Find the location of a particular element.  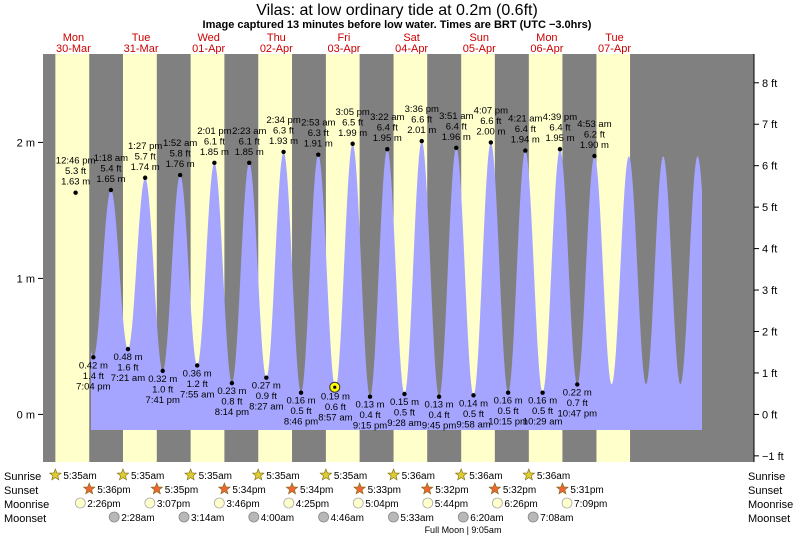

day-header-date: 05-Apr is located at coordinates (479, 49).